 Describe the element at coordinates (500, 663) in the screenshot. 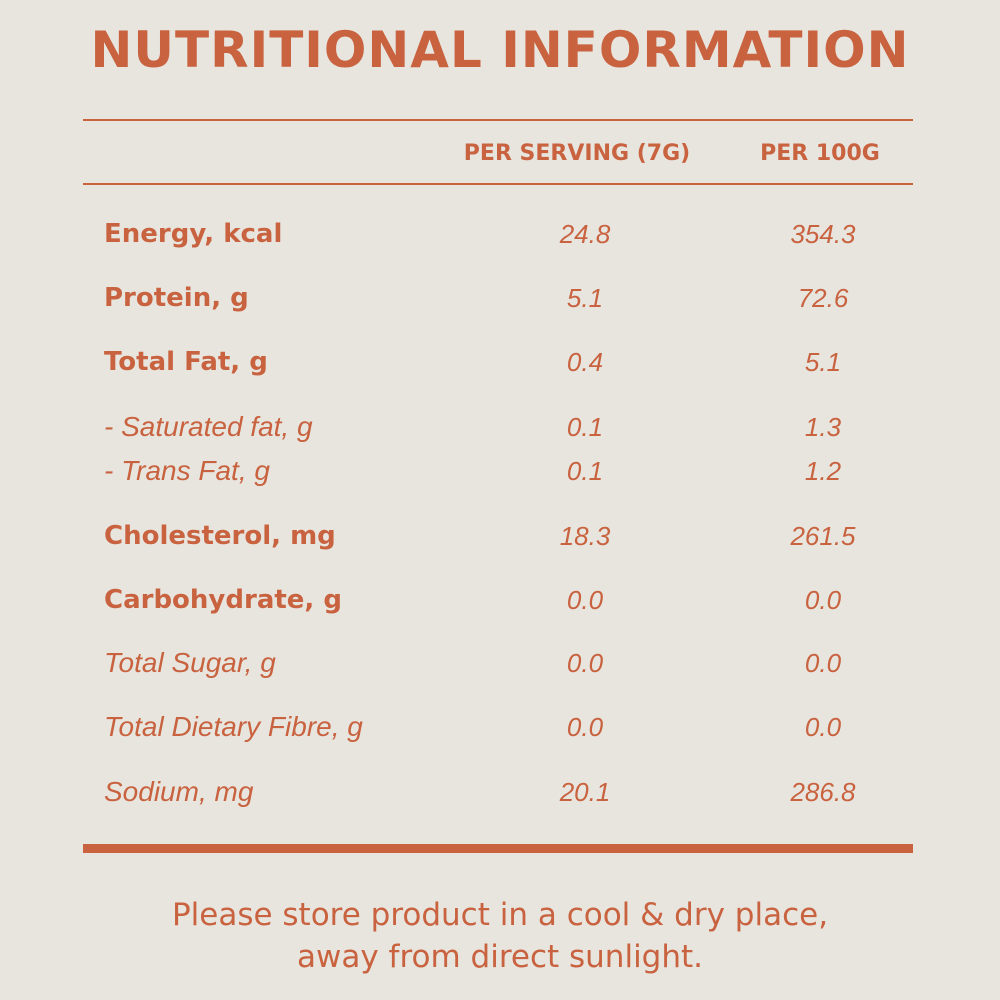

I see `table-row-total-sugar: Total Sugar, g 0.0 0.0` at that location.